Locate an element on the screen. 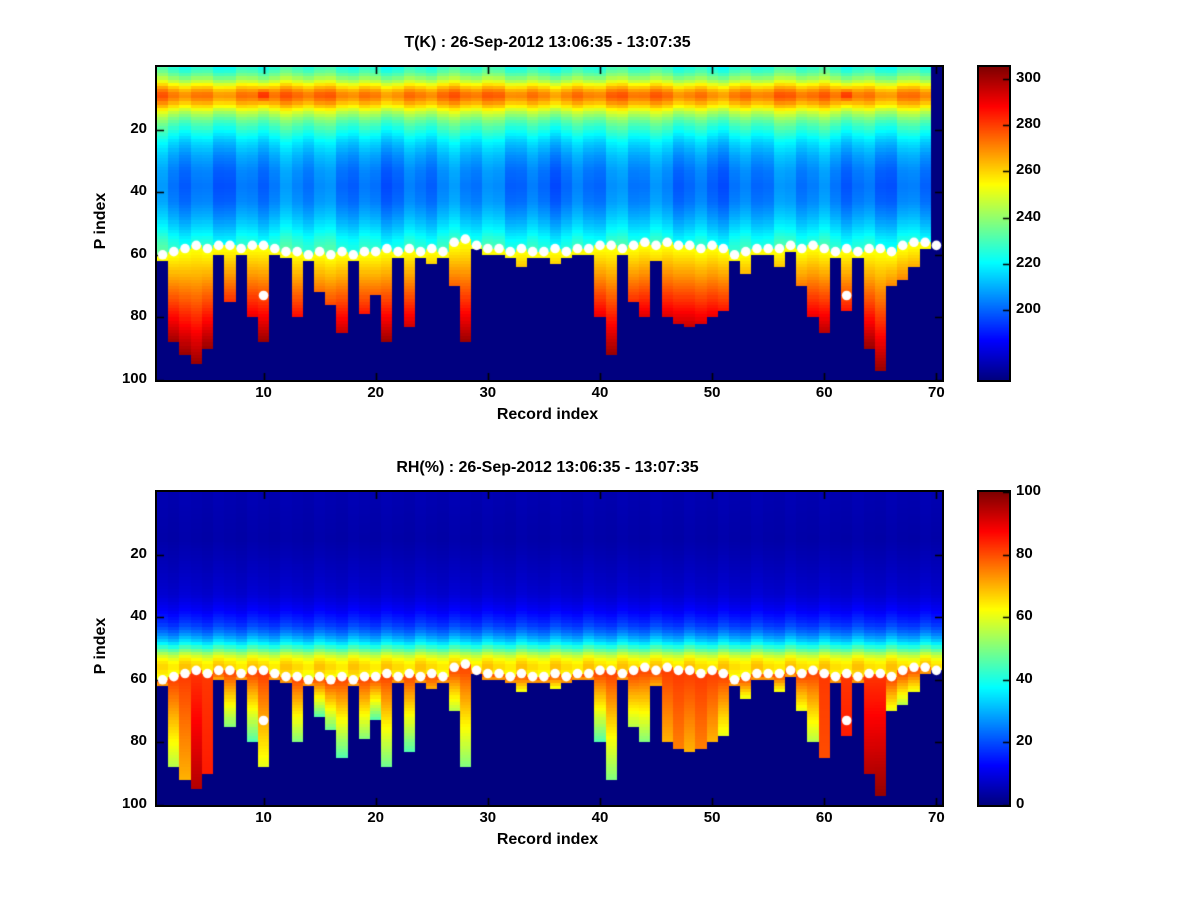 This screenshot has height=900, width=1200. colorbar-tick-label: 240 is located at coordinates (1029, 216).